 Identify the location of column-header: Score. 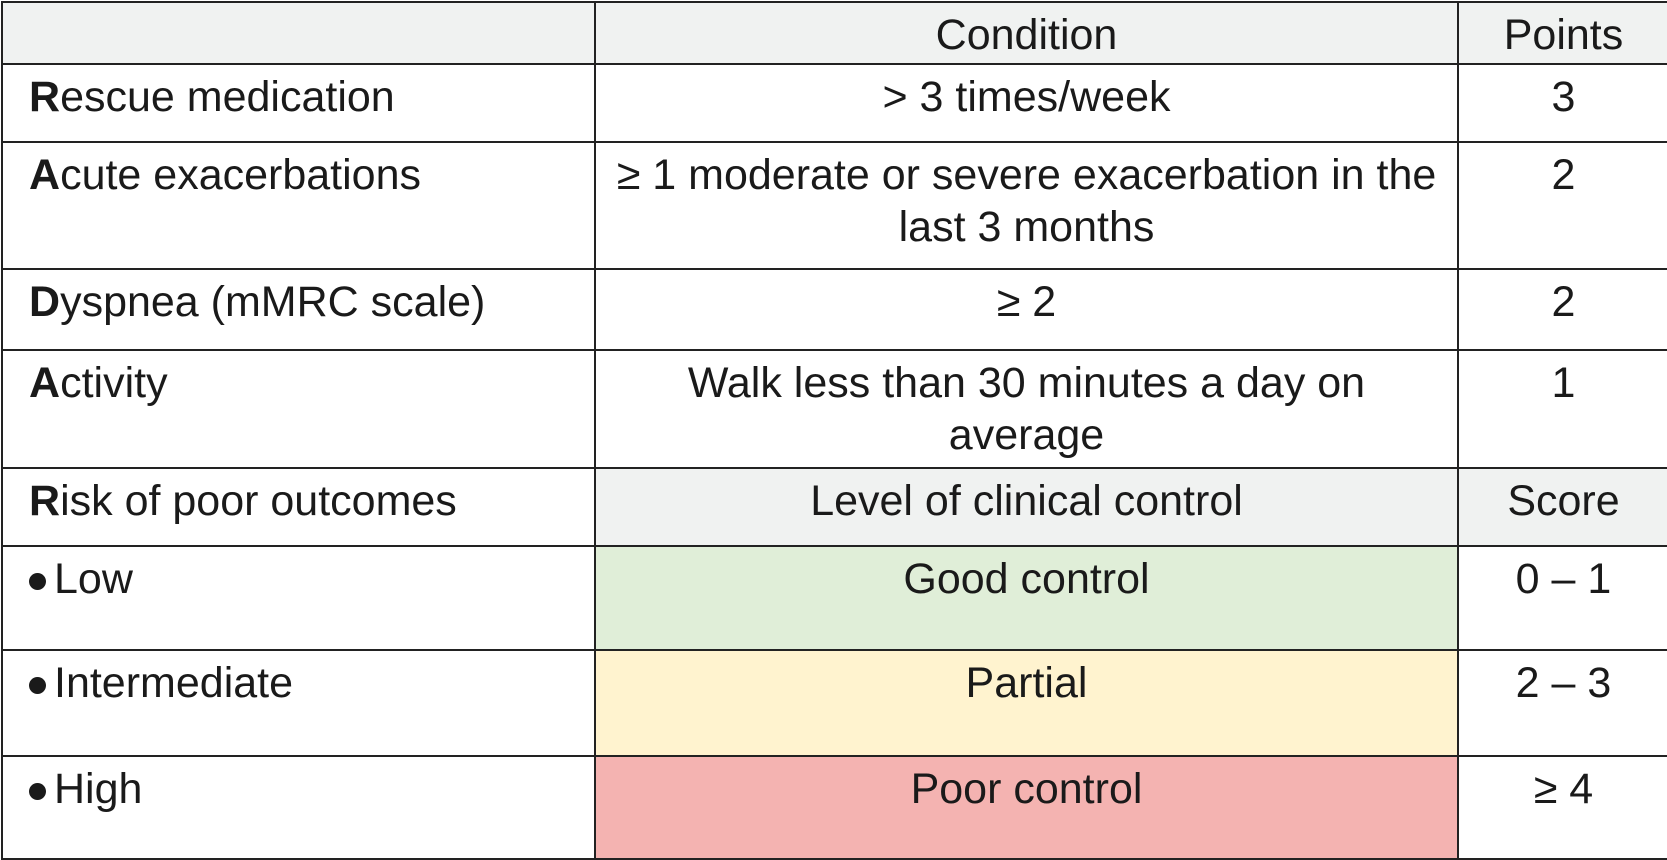
(1562, 507).